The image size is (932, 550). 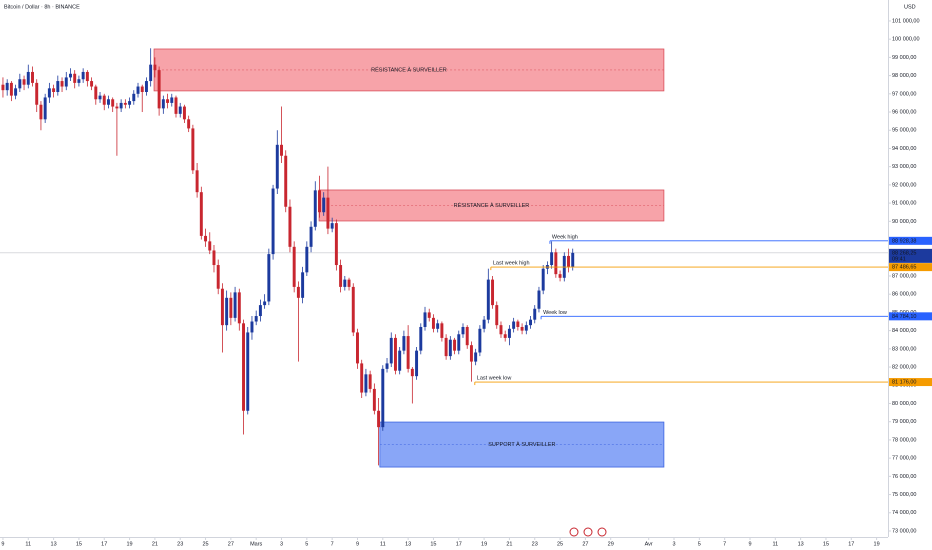 What do you see at coordinates (910, 255) in the screenshot?
I see `last-price-tag` at bounding box center [910, 255].